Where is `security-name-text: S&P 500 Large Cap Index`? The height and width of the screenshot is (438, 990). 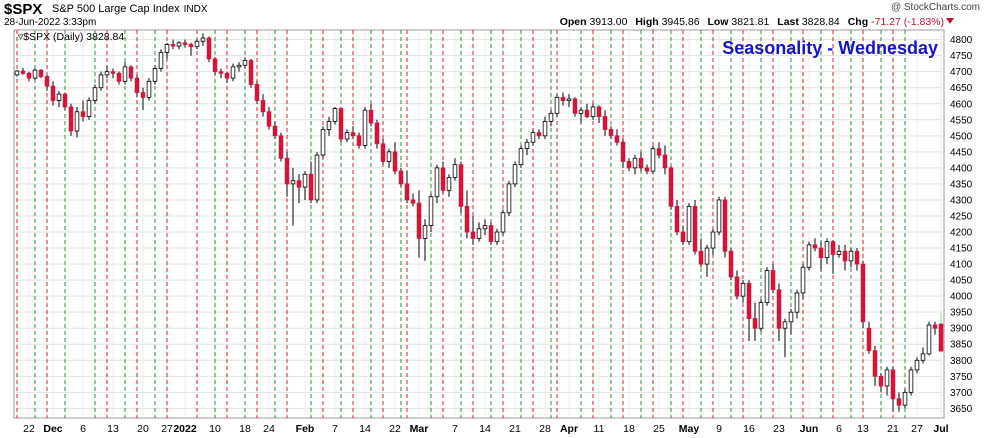 security-name-text: S&P 500 Large Cap Index is located at coordinates (116, 9).